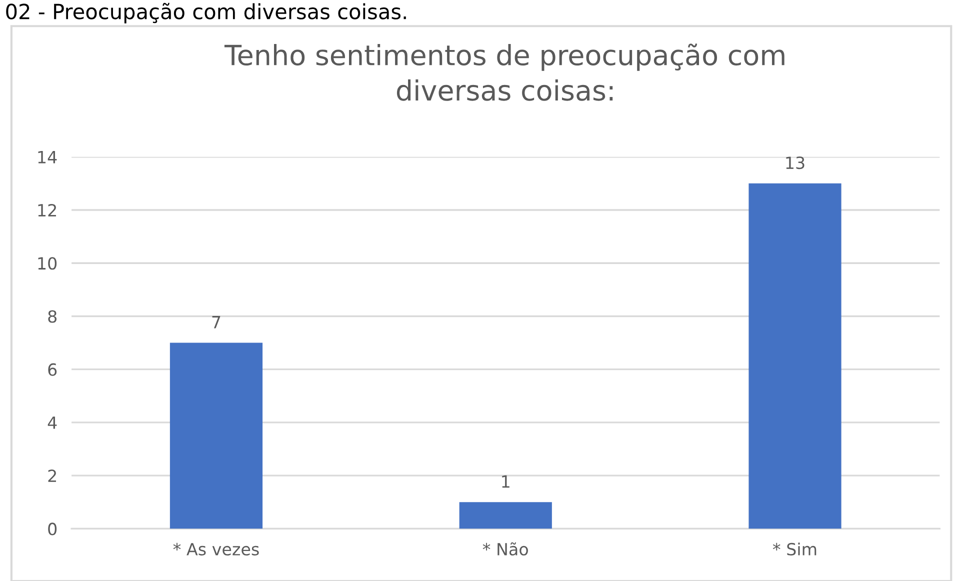  Describe the element at coordinates (52, 476) in the screenshot. I see `y-tick-label: 2` at that location.